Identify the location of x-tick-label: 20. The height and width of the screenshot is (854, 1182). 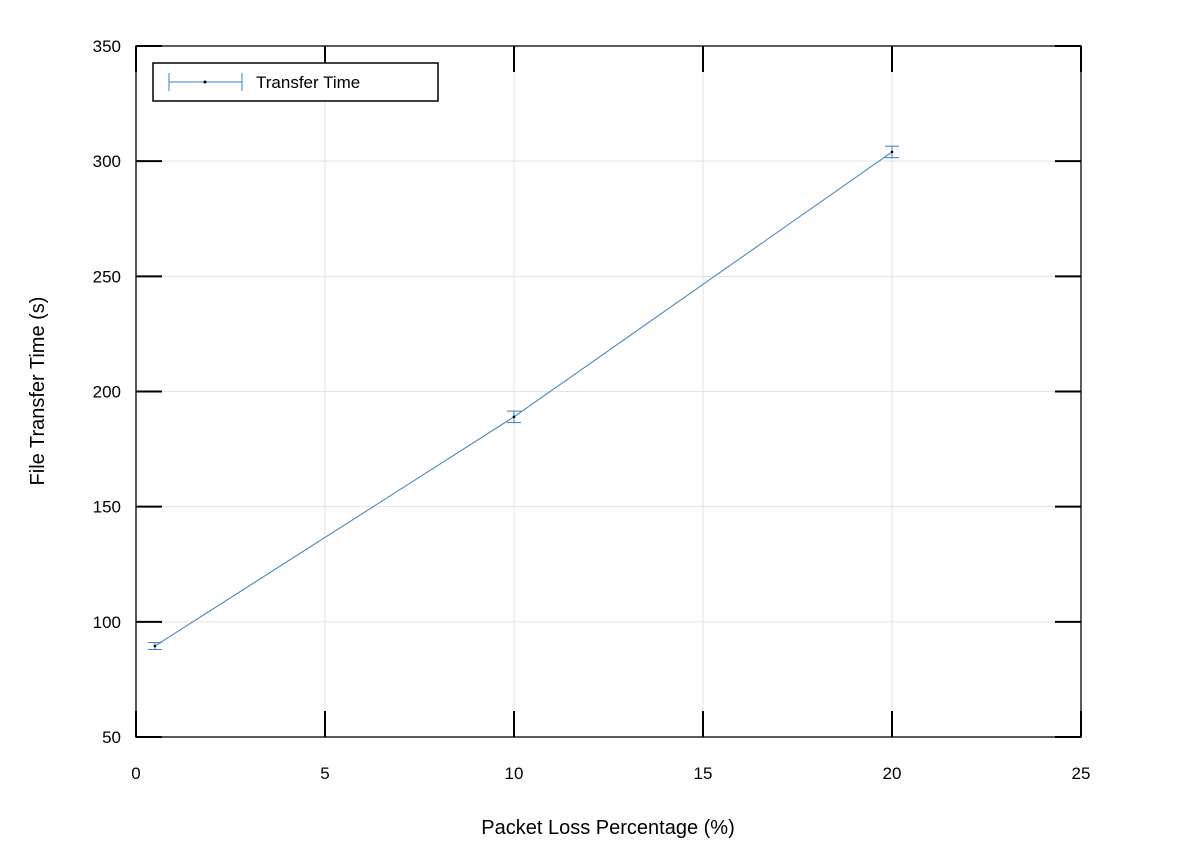
(892, 773).